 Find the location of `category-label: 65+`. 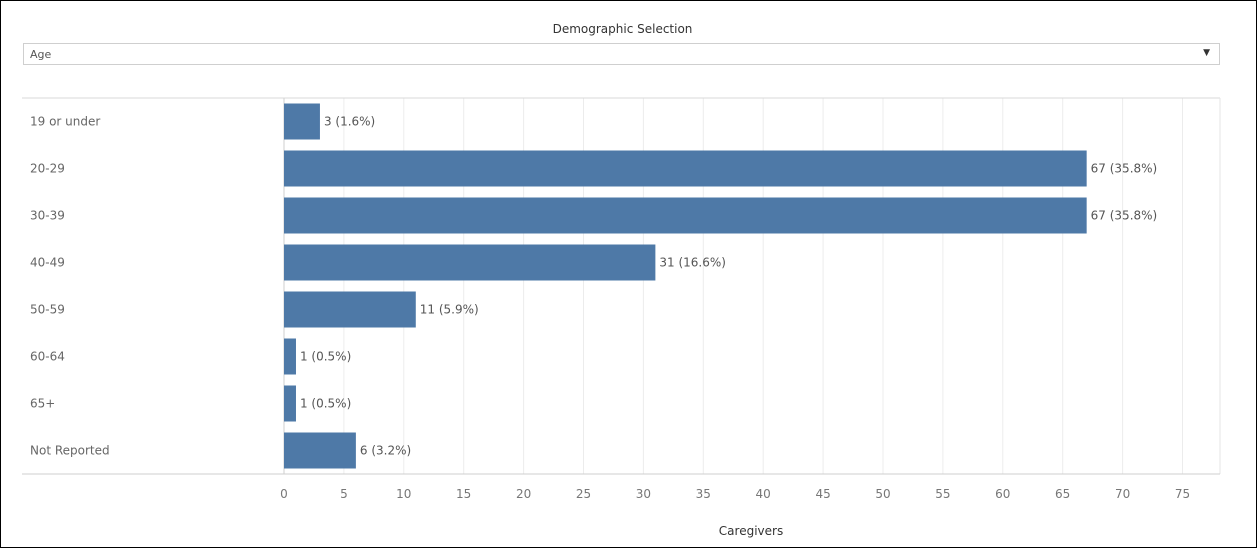

category-label: 65+ is located at coordinates (42, 404).